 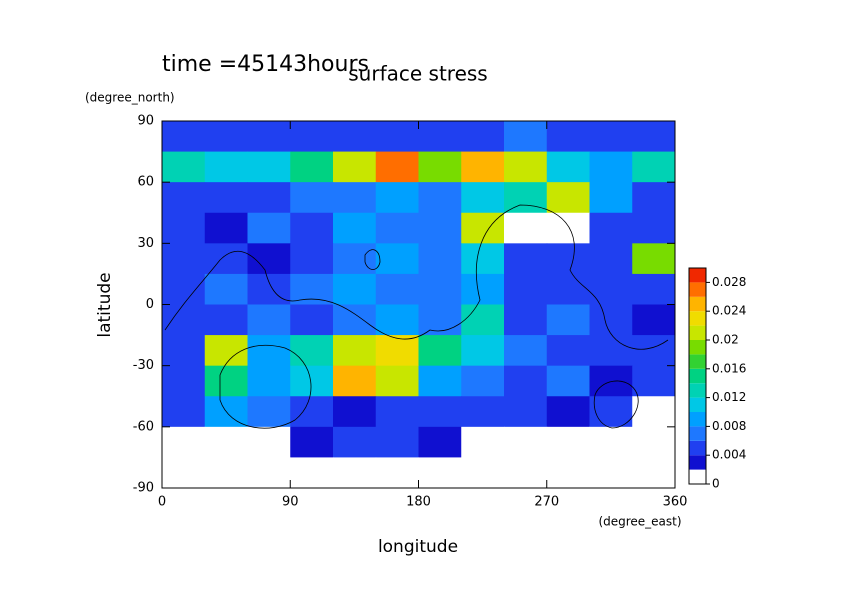 I want to click on y-tick-label: 30, so click(x=145, y=243).